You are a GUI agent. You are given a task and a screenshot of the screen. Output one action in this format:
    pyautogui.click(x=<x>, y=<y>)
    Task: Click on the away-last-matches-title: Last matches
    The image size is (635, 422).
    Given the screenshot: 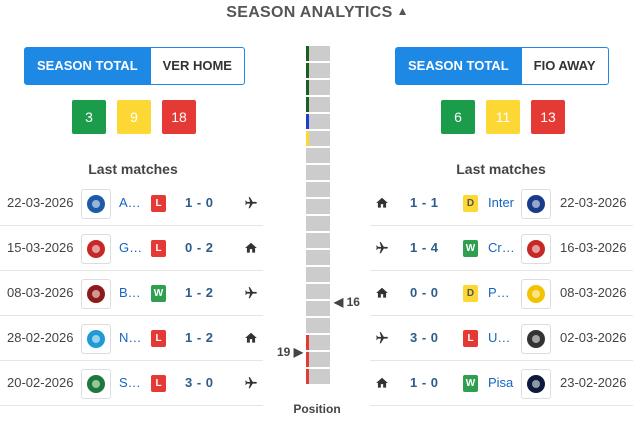 What is the action you would take?
    pyautogui.click(x=501, y=169)
    